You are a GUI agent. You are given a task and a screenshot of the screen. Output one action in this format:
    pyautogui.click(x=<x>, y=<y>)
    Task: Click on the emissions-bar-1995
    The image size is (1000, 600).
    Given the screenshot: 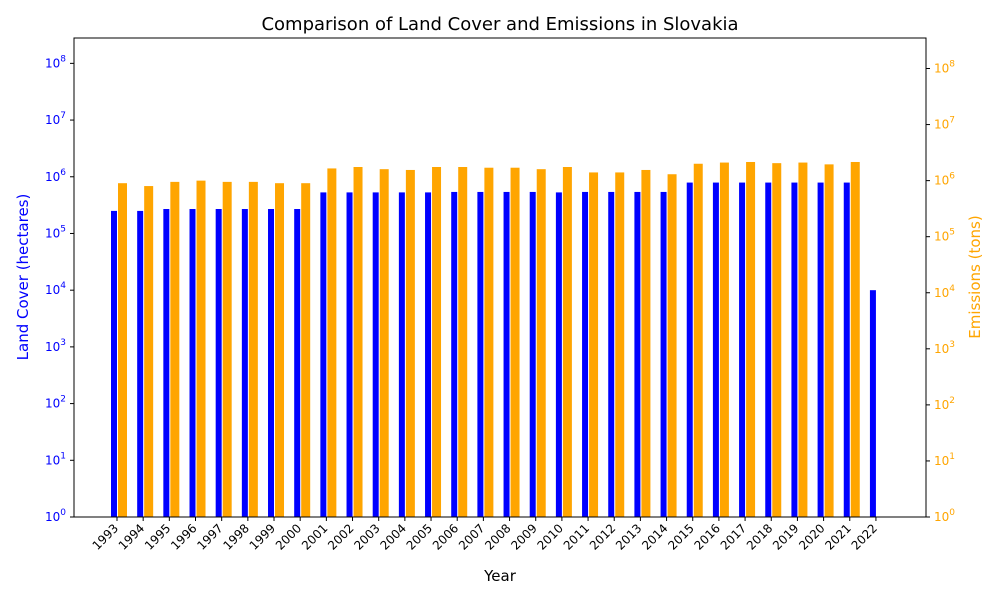 What is the action you would take?
    pyautogui.click(x=175, y=349)
    